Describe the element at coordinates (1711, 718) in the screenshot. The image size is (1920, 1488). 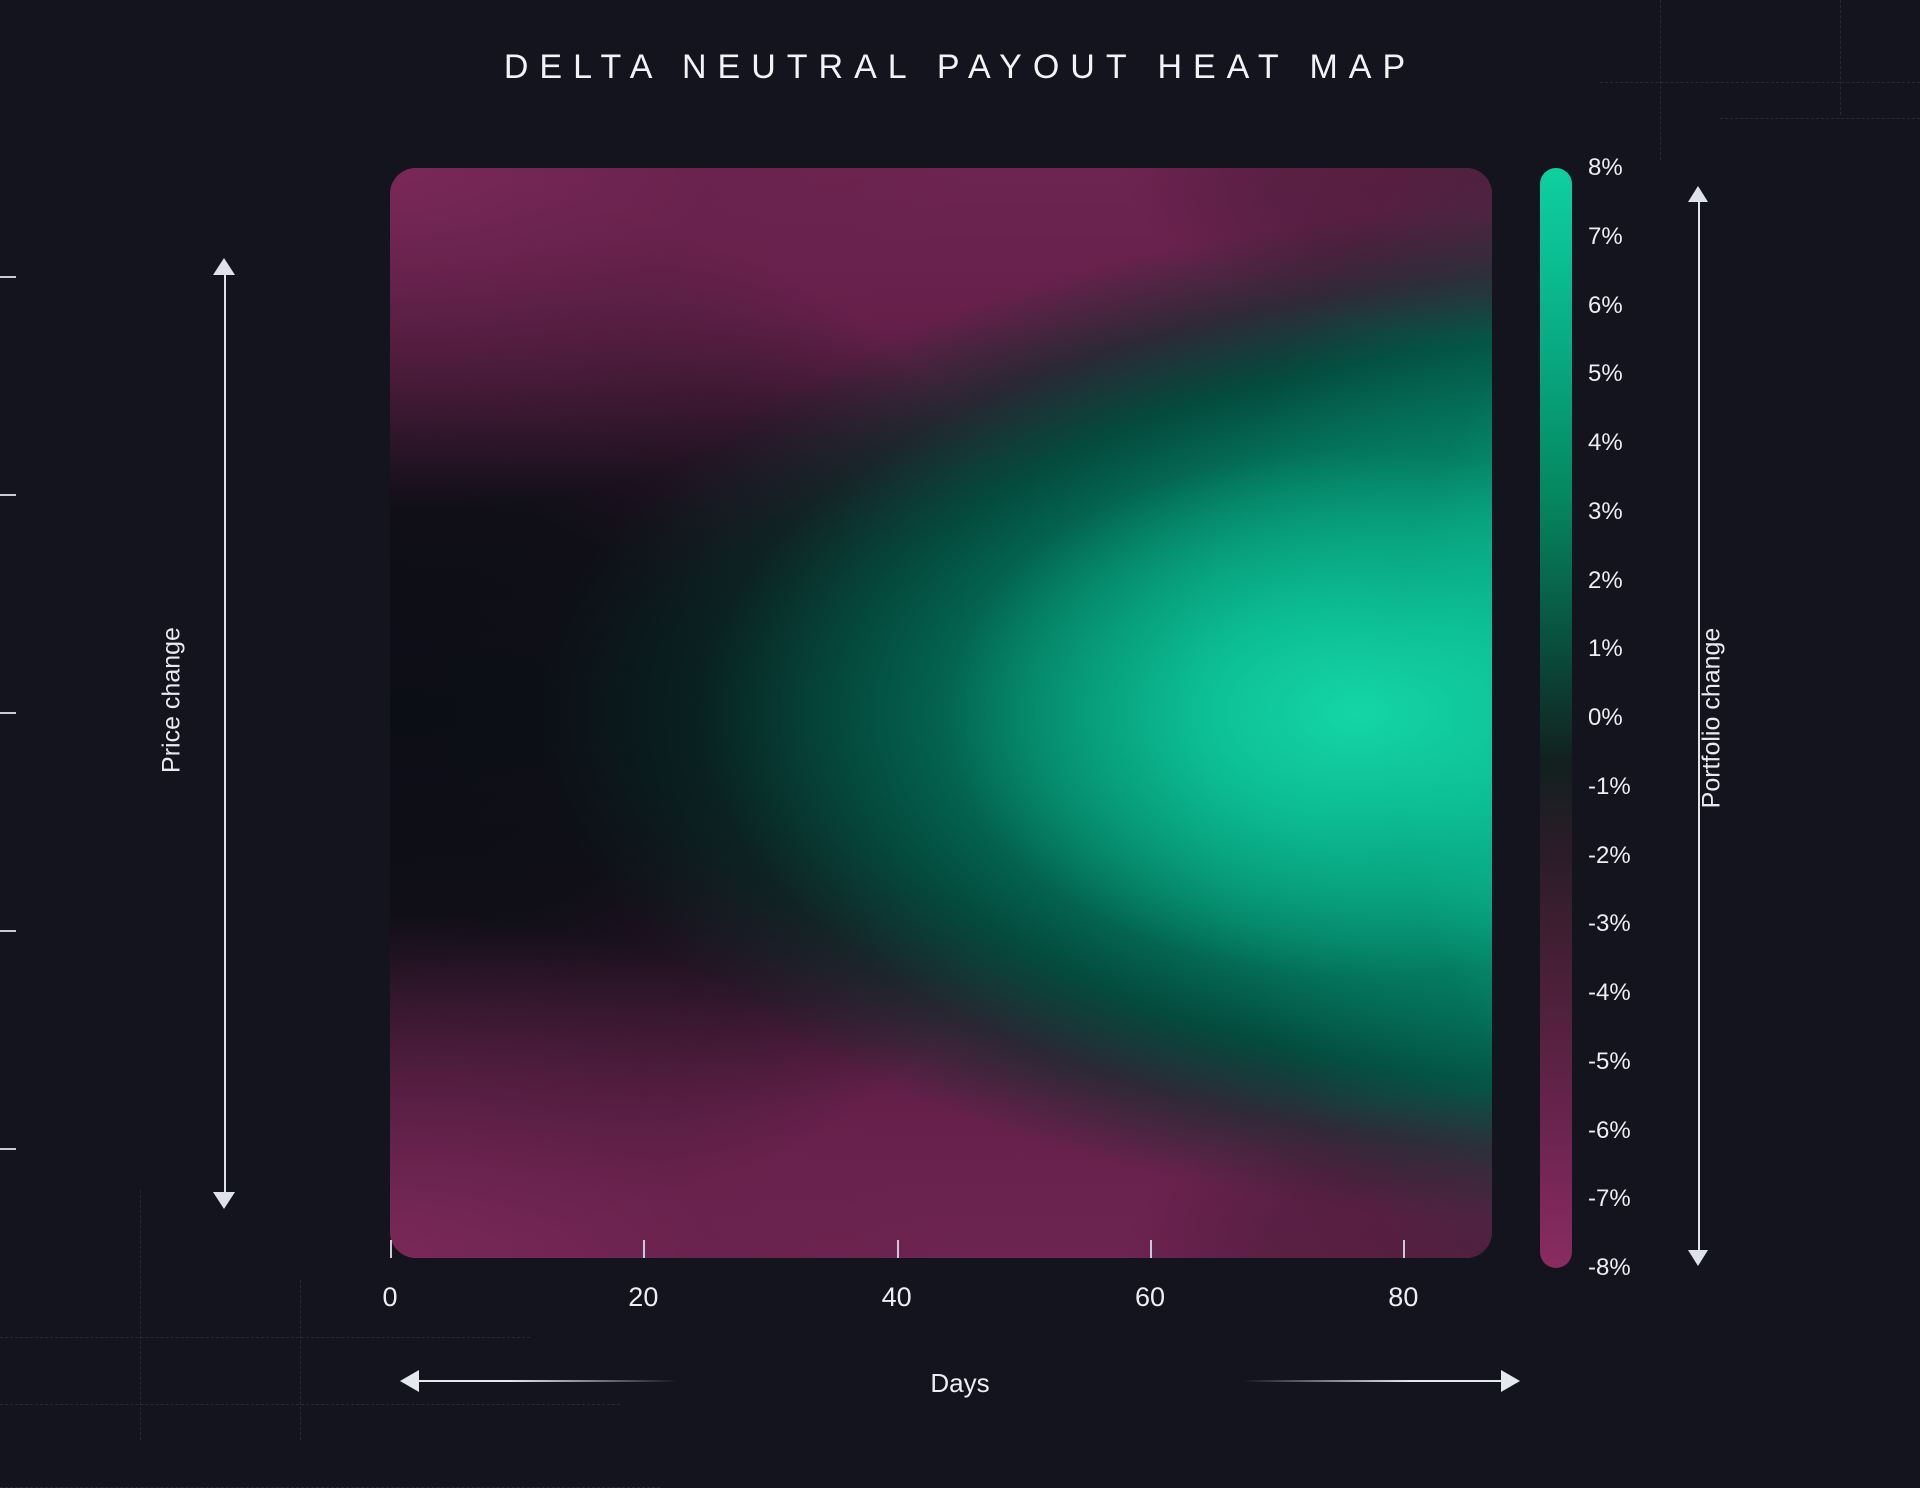
I see `colorbar-title: Portfolio change` at that location.